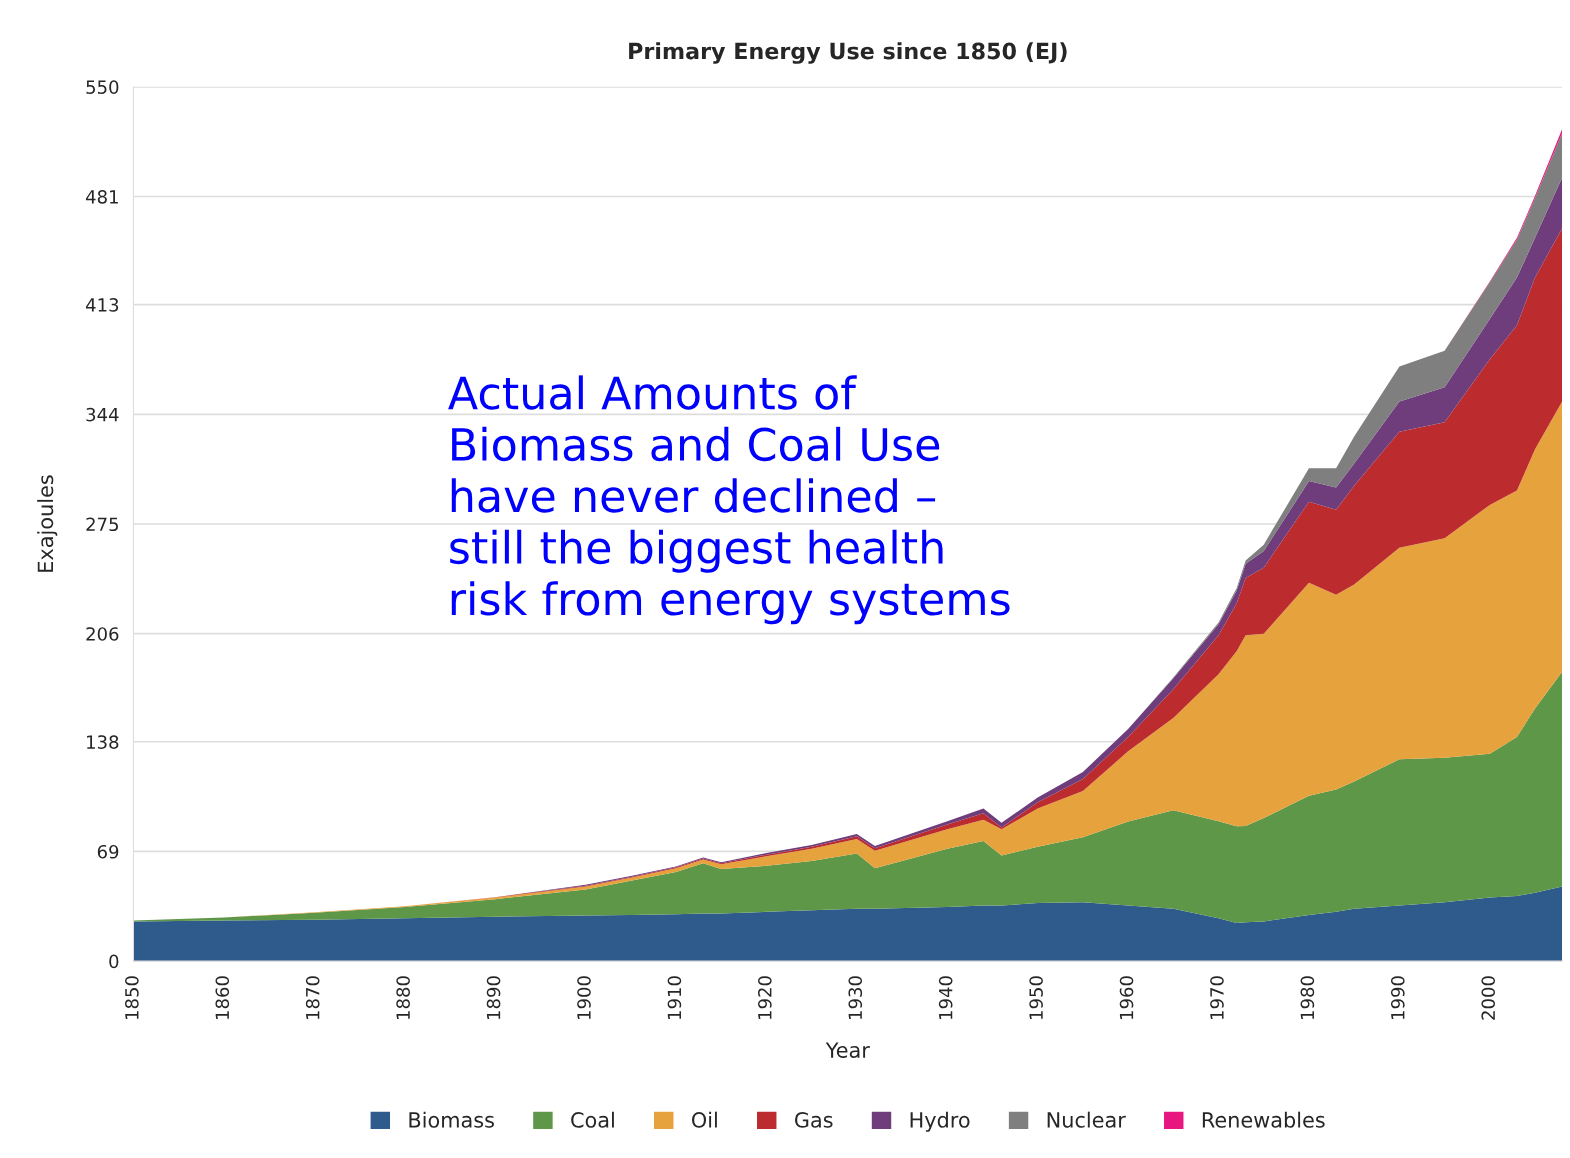 The width and height of the screenshot is (1570, 1158). Describe the element at coordinates (108, 851) in the screenshot. I see `y-tick-label: 69` at that location.